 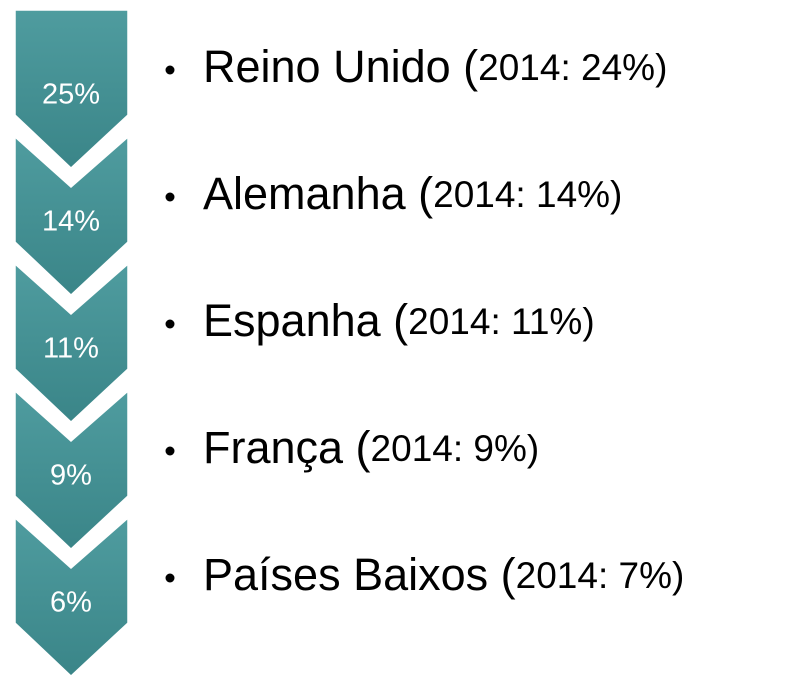 I want to click on item-text: França (2014: 9%), so click(x=371, y=447).